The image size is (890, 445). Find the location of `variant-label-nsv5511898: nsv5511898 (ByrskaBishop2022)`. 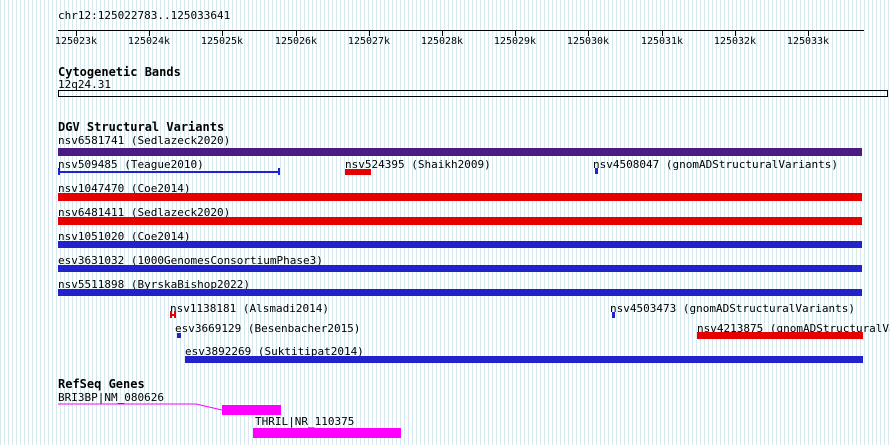

variant-label-nsv5511898: nsv5511898 (ByrskaBishop2022) is located at coordinates (154, 284).